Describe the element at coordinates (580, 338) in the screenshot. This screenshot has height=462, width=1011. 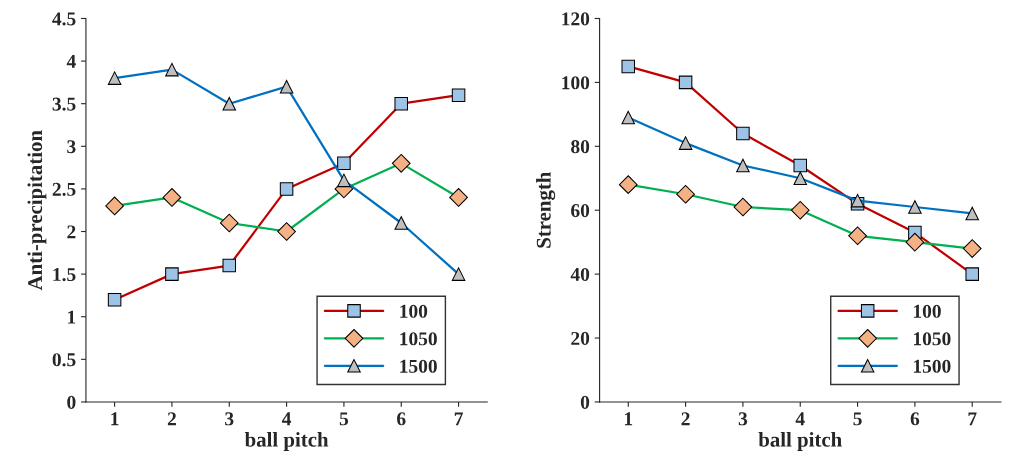
I see `y-tick-label: 20` at that location.